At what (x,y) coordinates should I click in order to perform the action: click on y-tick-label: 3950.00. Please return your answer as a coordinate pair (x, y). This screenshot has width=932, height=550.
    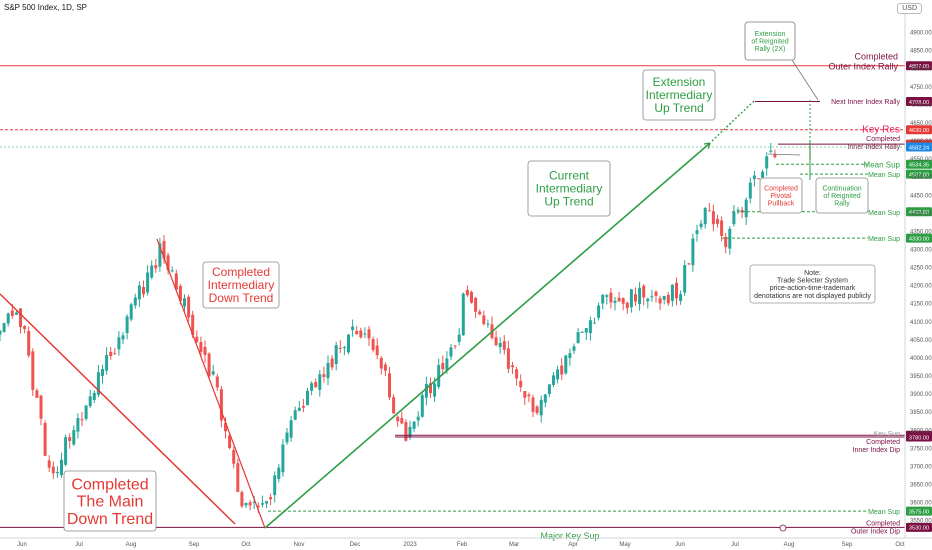
    Looking at the image, I should click on (921, 377).